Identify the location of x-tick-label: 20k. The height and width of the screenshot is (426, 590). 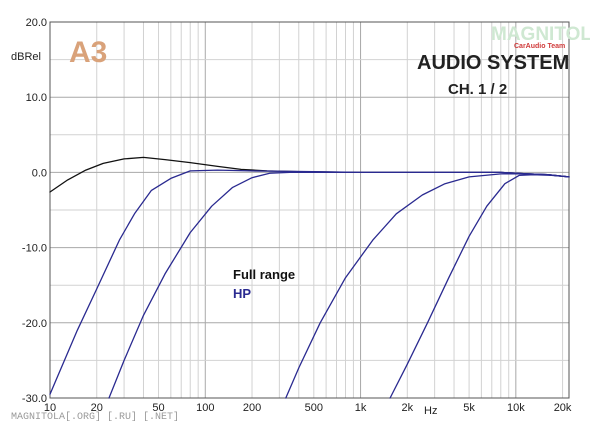
(563, 408).